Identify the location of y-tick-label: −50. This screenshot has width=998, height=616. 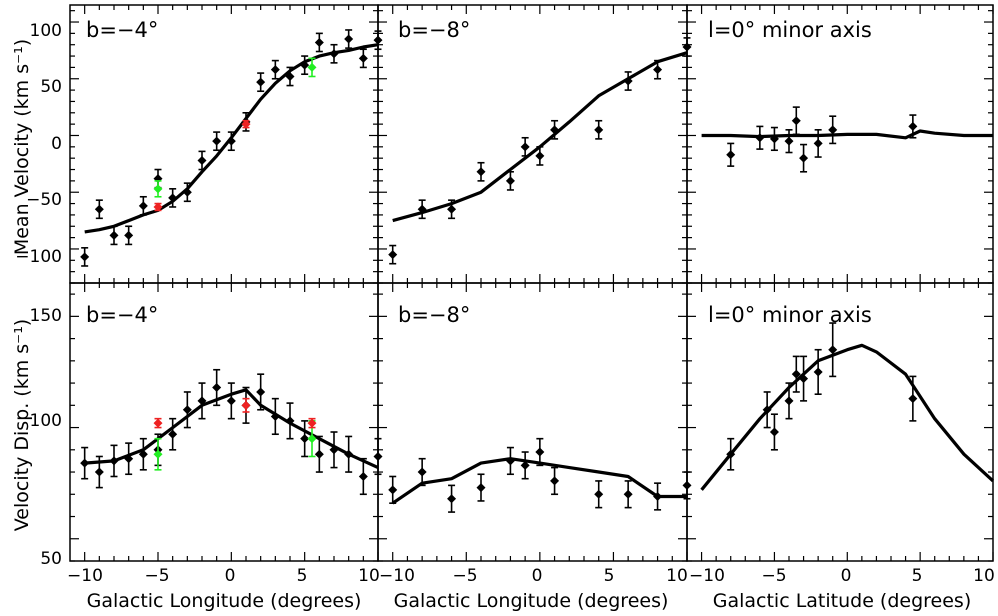
(44, 200).